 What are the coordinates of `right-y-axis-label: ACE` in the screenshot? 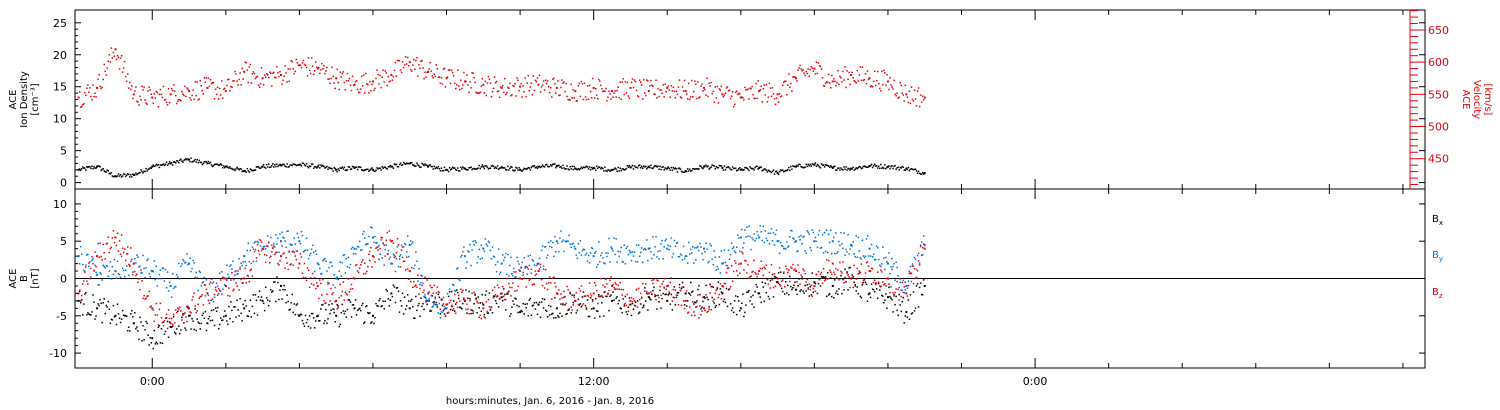 It's located at (1465, 100).